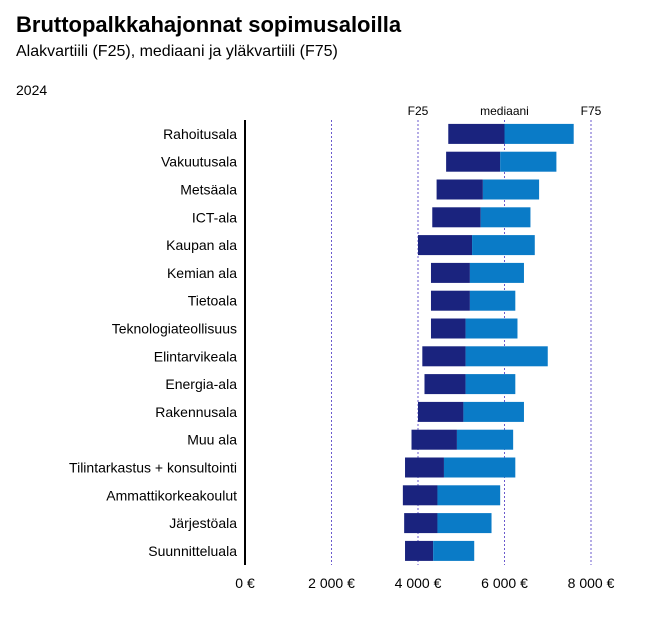  I want to click on marker-label-F25: F25, so click(418, 111).